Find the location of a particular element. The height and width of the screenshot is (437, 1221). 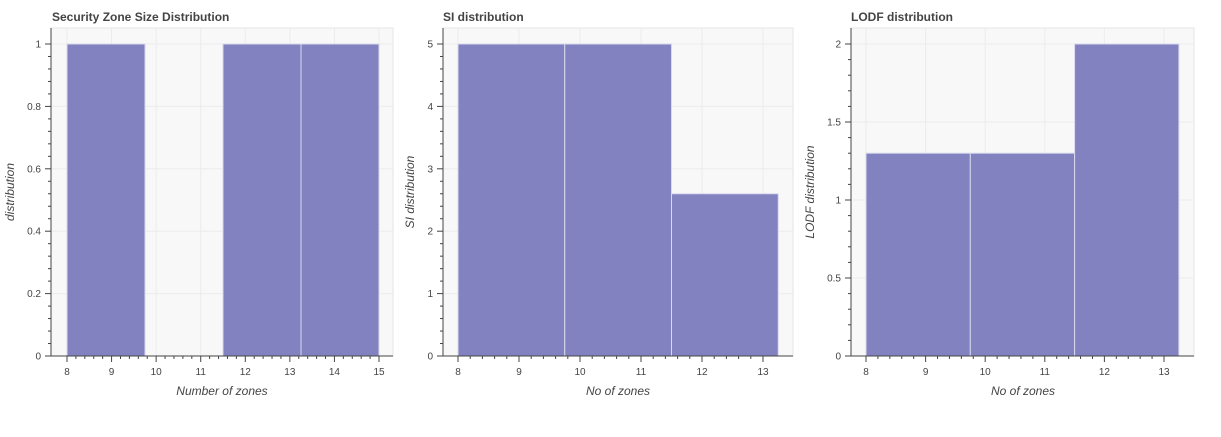

y-axis-label: LODF distribution is located at coordinates (810, 191).